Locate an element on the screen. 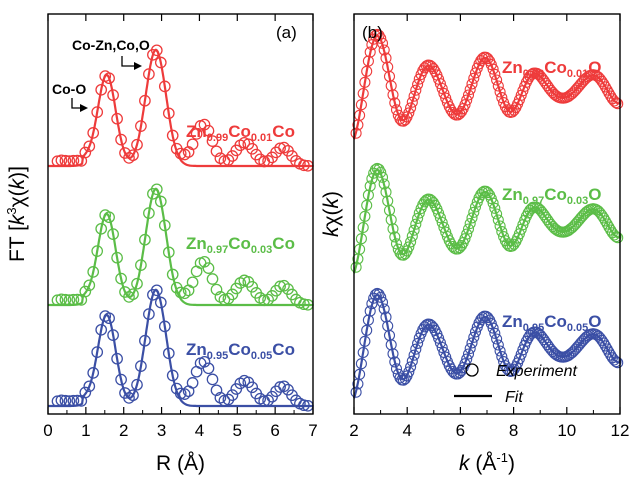 Image resolution: width=636 pixels, height=483 pixels. series-a-1: Zn0.97Co0.03Co is located at coordinates (181, 247).